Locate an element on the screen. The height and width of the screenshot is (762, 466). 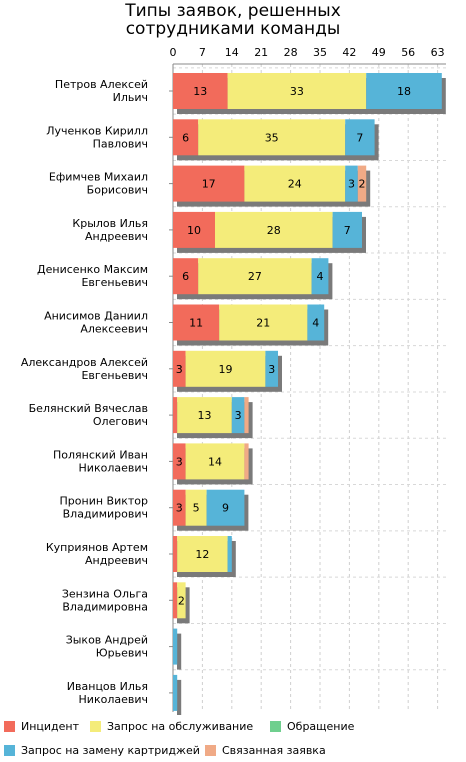
chart-title-line-1: Типы заявок, решенных is located at coordinates (233, 11).